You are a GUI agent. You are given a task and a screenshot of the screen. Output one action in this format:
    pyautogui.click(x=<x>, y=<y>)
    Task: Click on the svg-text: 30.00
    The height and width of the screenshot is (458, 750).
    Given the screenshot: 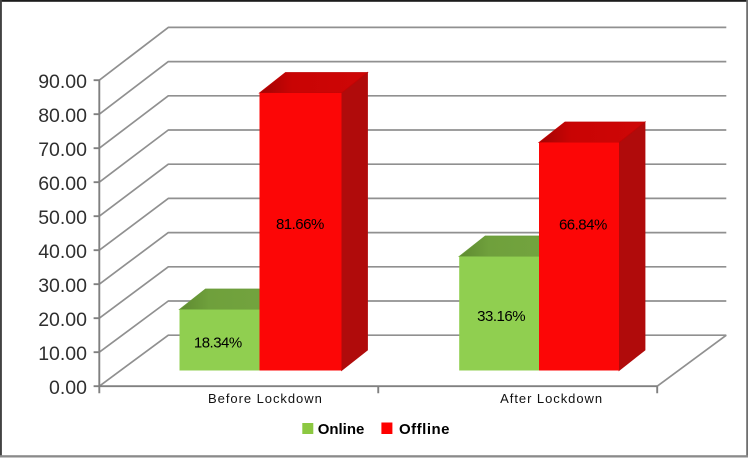 What is the action you would take?
    pyautogui.click(x=62, y=286)
    